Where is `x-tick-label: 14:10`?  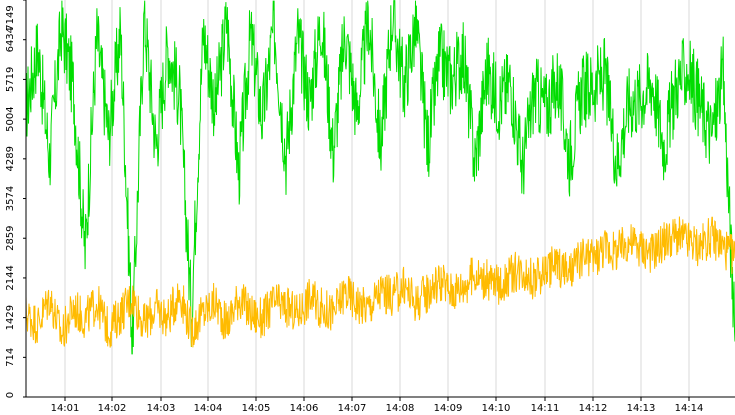
x-tick-label: 14:10 is located at coordinates (496, 408).